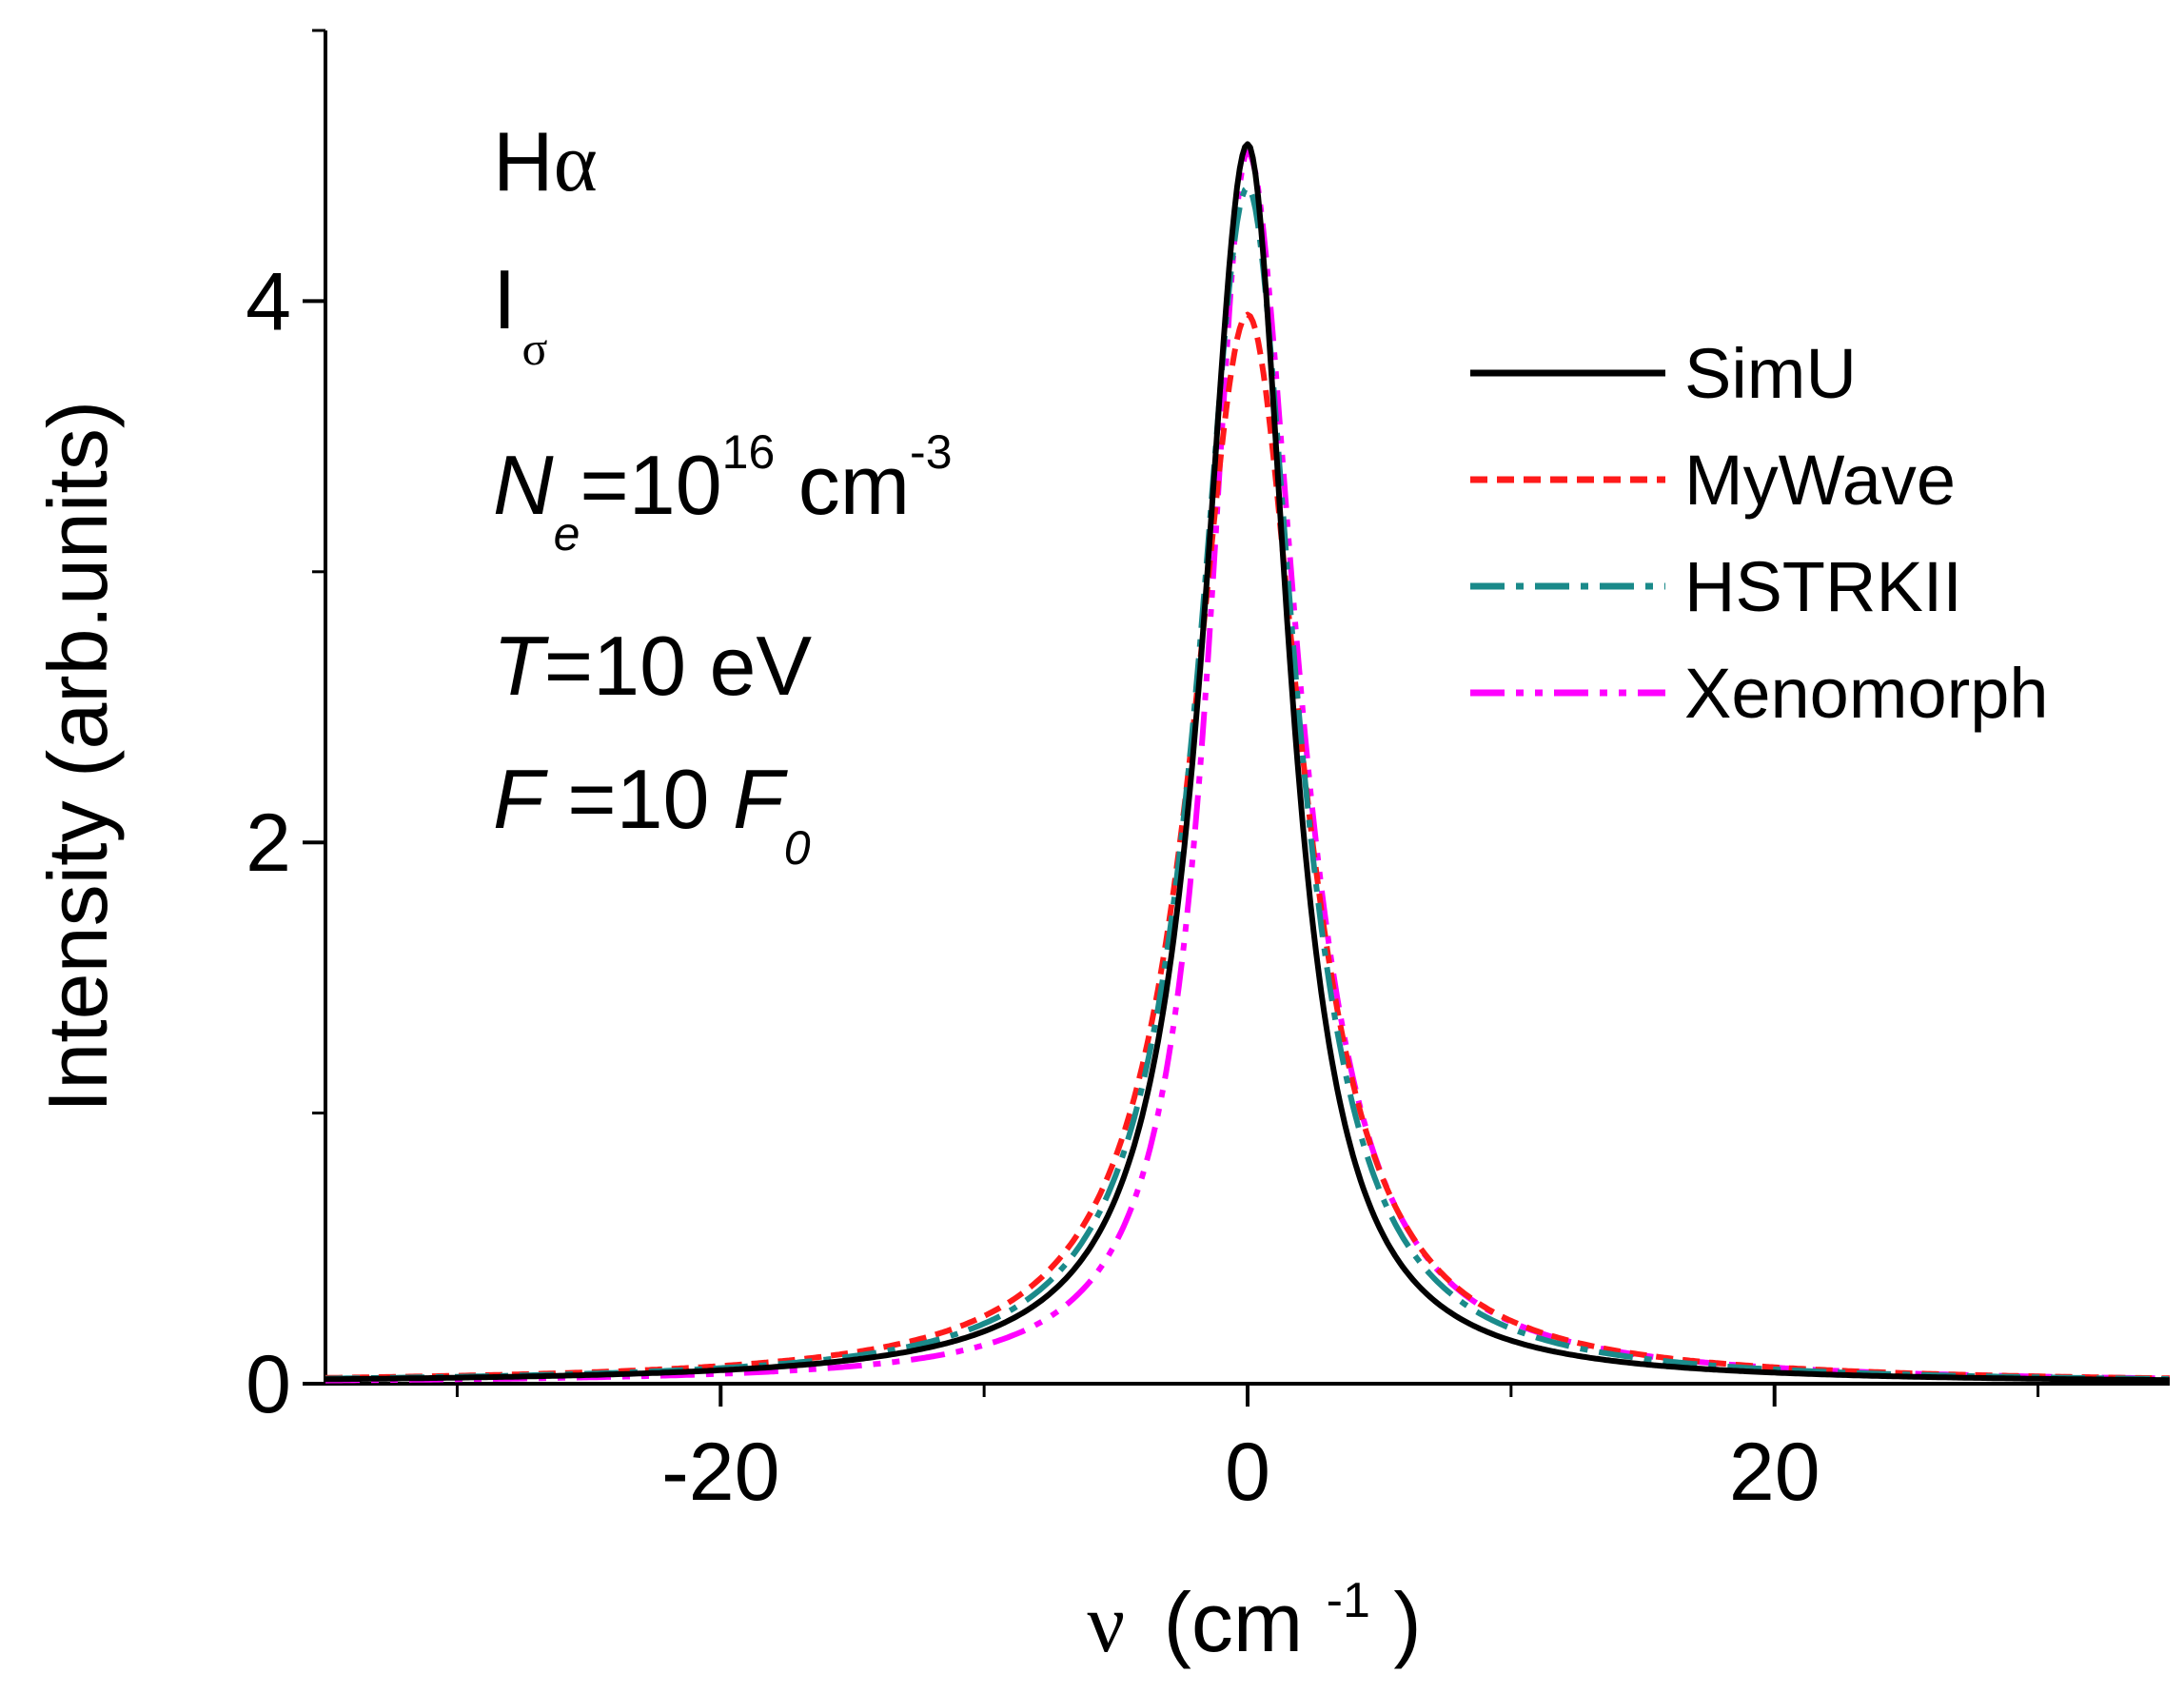 The height and width of the screenshot is (1693, 2184). I want to click on x-axis-symbol: ν, so click(1106, 1624).